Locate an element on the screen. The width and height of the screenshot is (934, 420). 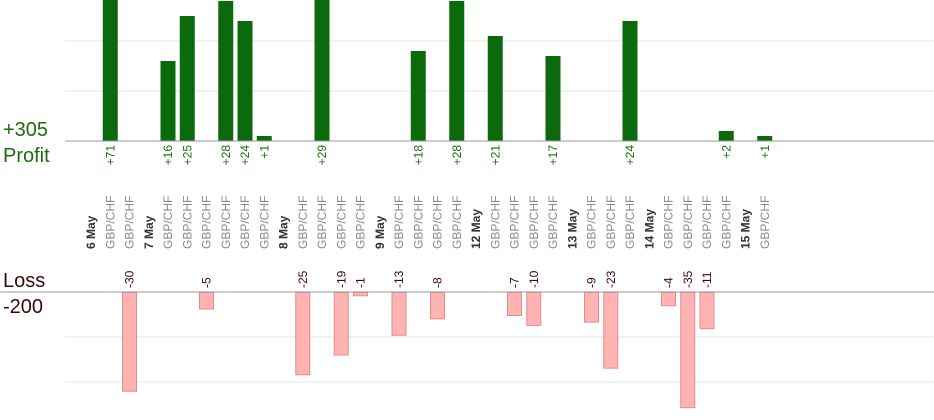
profit-value-label: +18 is located at coordinates (418, 155).